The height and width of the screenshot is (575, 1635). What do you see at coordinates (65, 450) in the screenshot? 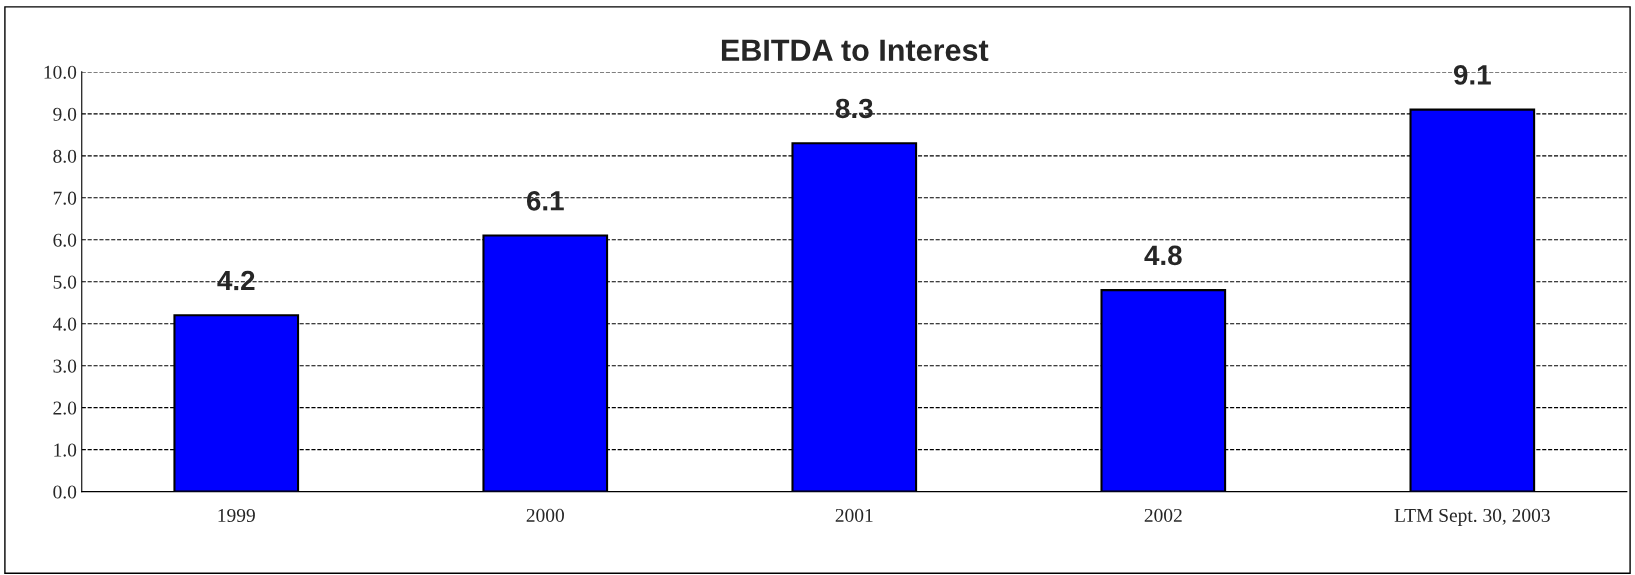
I see `y-tick-label: 1.0` at bounding box center [65, 450].